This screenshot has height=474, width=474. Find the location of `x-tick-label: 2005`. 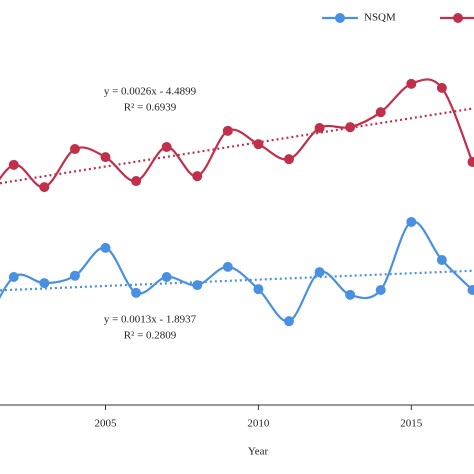

x-tick-label: 2005 is located at coordinates (106, 424).